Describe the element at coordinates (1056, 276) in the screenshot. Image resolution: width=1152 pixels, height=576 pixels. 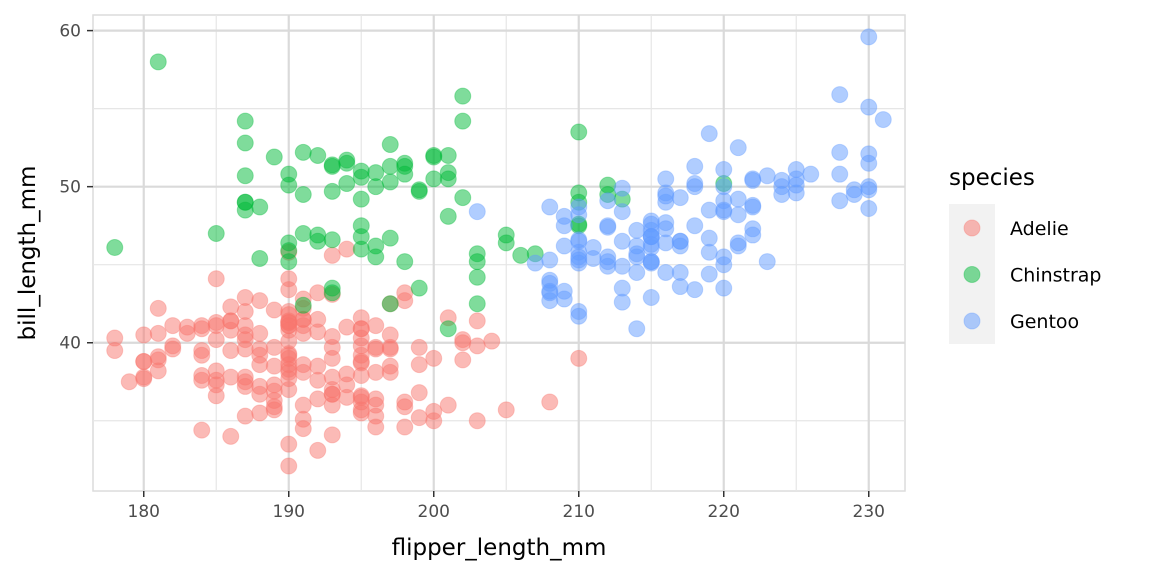
I see `legend-label-chinstrap: Chinstrap` at that location.